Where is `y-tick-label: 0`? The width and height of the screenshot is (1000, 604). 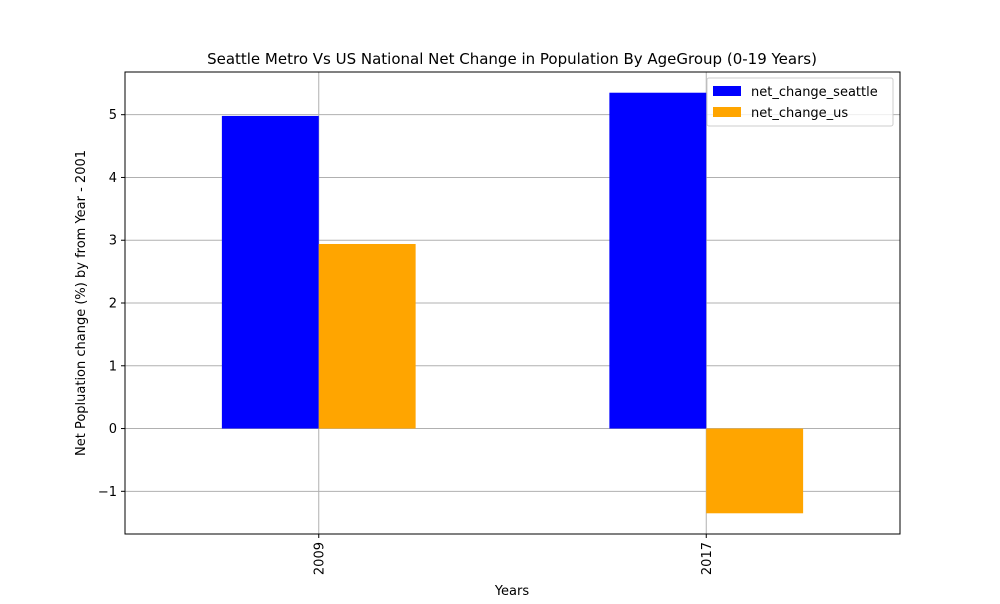 y-tick-label: 0 is located at coordinates (113, 429).